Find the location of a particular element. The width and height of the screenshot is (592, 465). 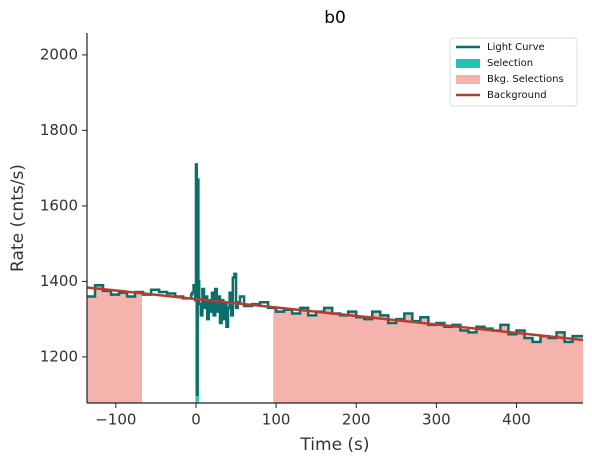

legend-label: Selection is located at coordinates (510, 63).